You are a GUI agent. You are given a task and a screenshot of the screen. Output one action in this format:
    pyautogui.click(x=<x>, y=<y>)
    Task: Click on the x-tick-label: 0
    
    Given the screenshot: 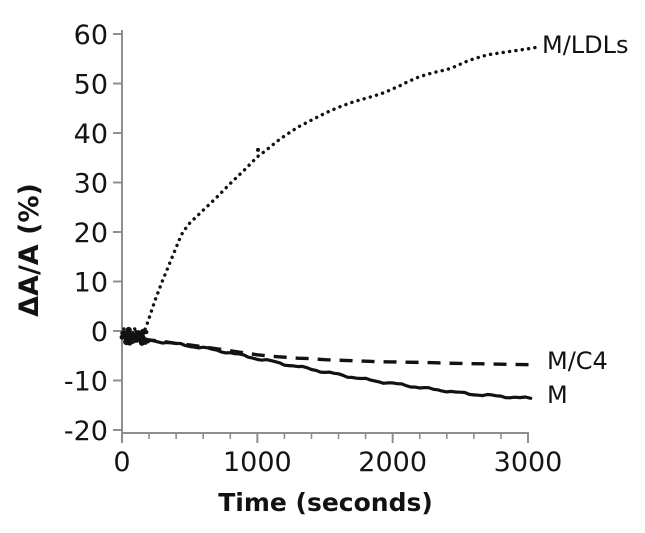 What is the action you would take?
    pyautogui.click(x=121, y=462)
    